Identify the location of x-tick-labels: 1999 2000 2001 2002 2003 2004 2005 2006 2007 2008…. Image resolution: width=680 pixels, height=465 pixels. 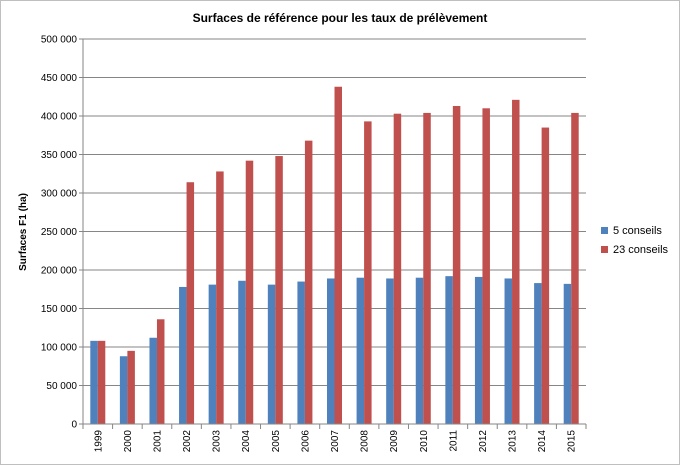
(335, 441).